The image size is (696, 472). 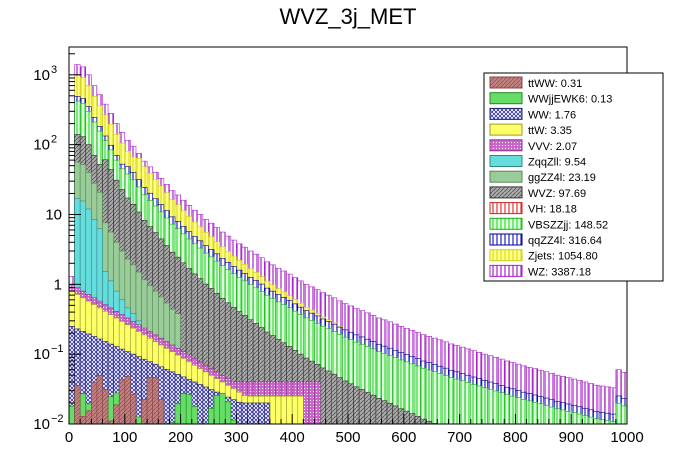 What do you see at coordinates (552, 115) in the screenshot?
I see `legend-entry: WW: 1.76` at bounding box center [552, 115].